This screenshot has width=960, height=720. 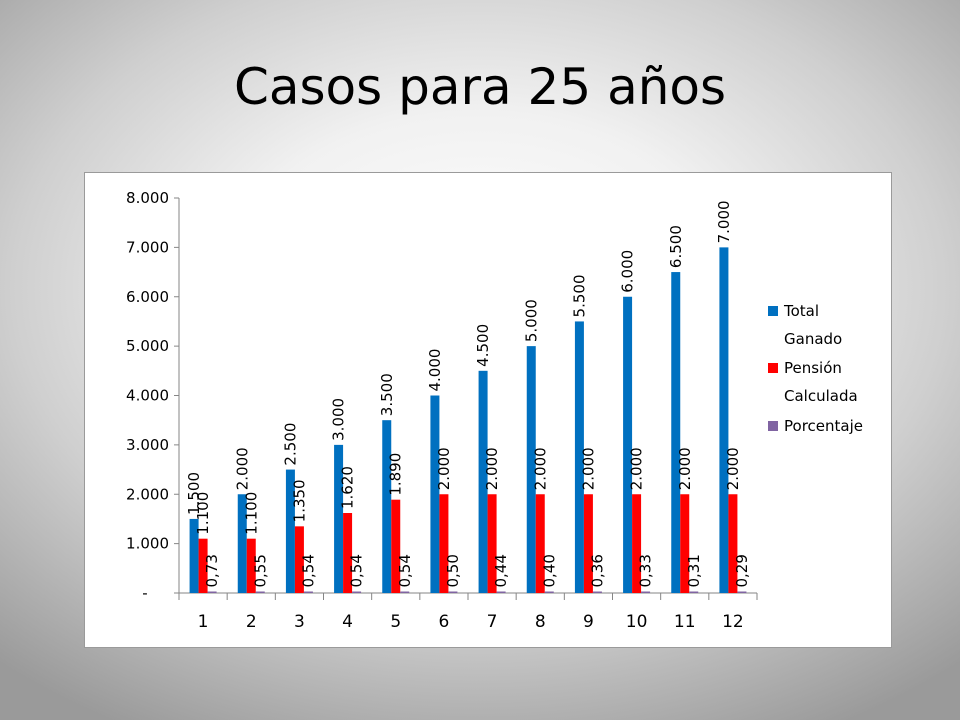 I want to click on data-label: 0,36, so click(x=597, y=570).